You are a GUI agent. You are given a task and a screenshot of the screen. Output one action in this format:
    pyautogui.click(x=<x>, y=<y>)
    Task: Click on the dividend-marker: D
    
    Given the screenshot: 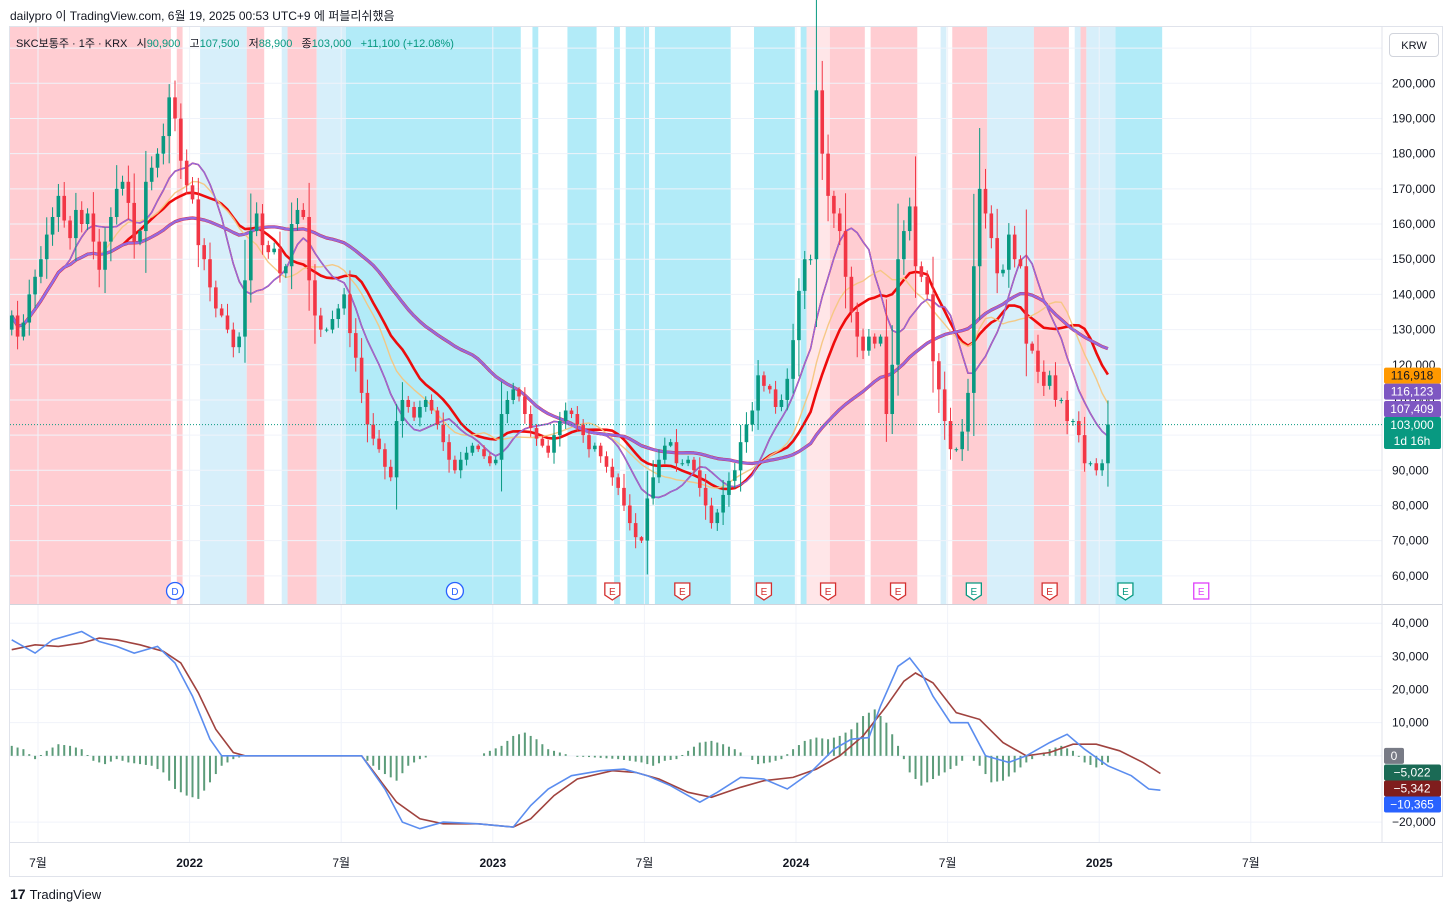 What is the action you would take?
    pyautogui.click(x=455, y=591)
    